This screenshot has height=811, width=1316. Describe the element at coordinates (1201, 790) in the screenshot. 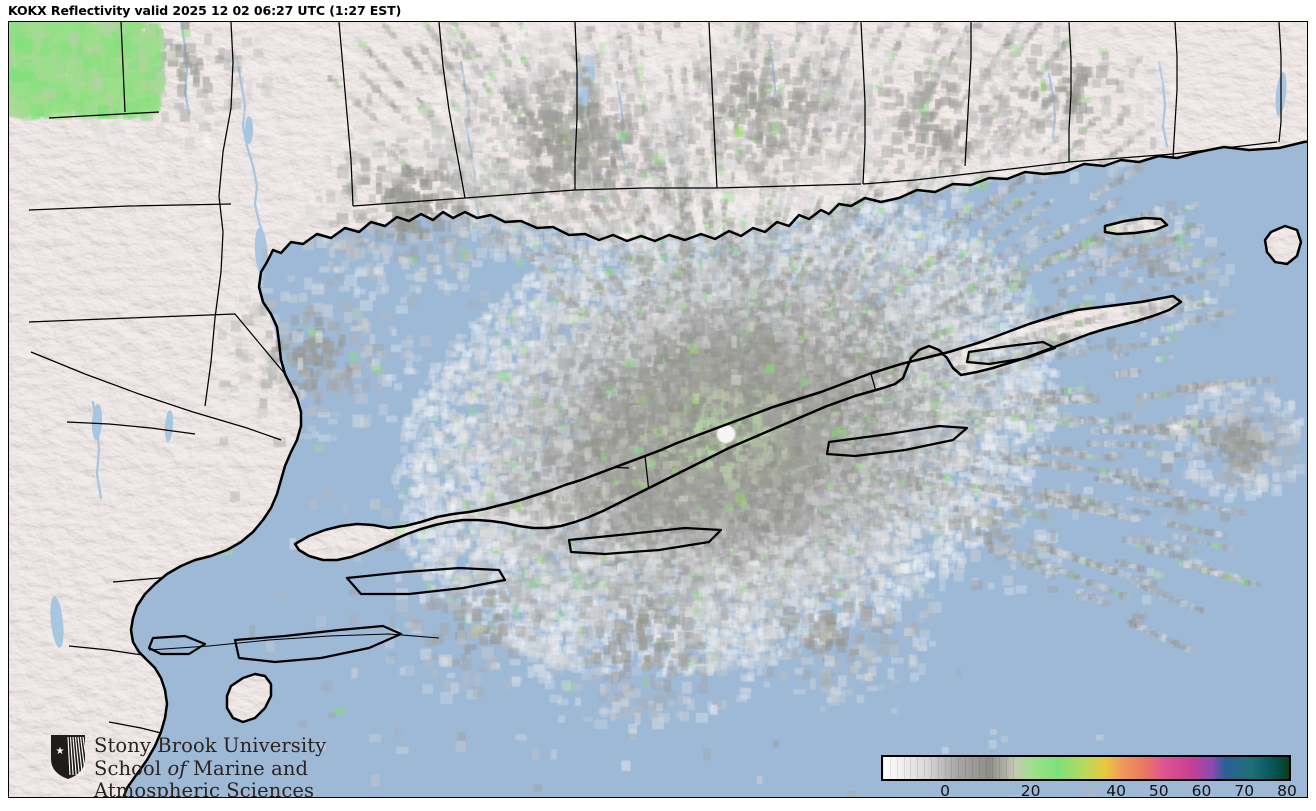

I see `colorbar-tick-60: 60` at that location.